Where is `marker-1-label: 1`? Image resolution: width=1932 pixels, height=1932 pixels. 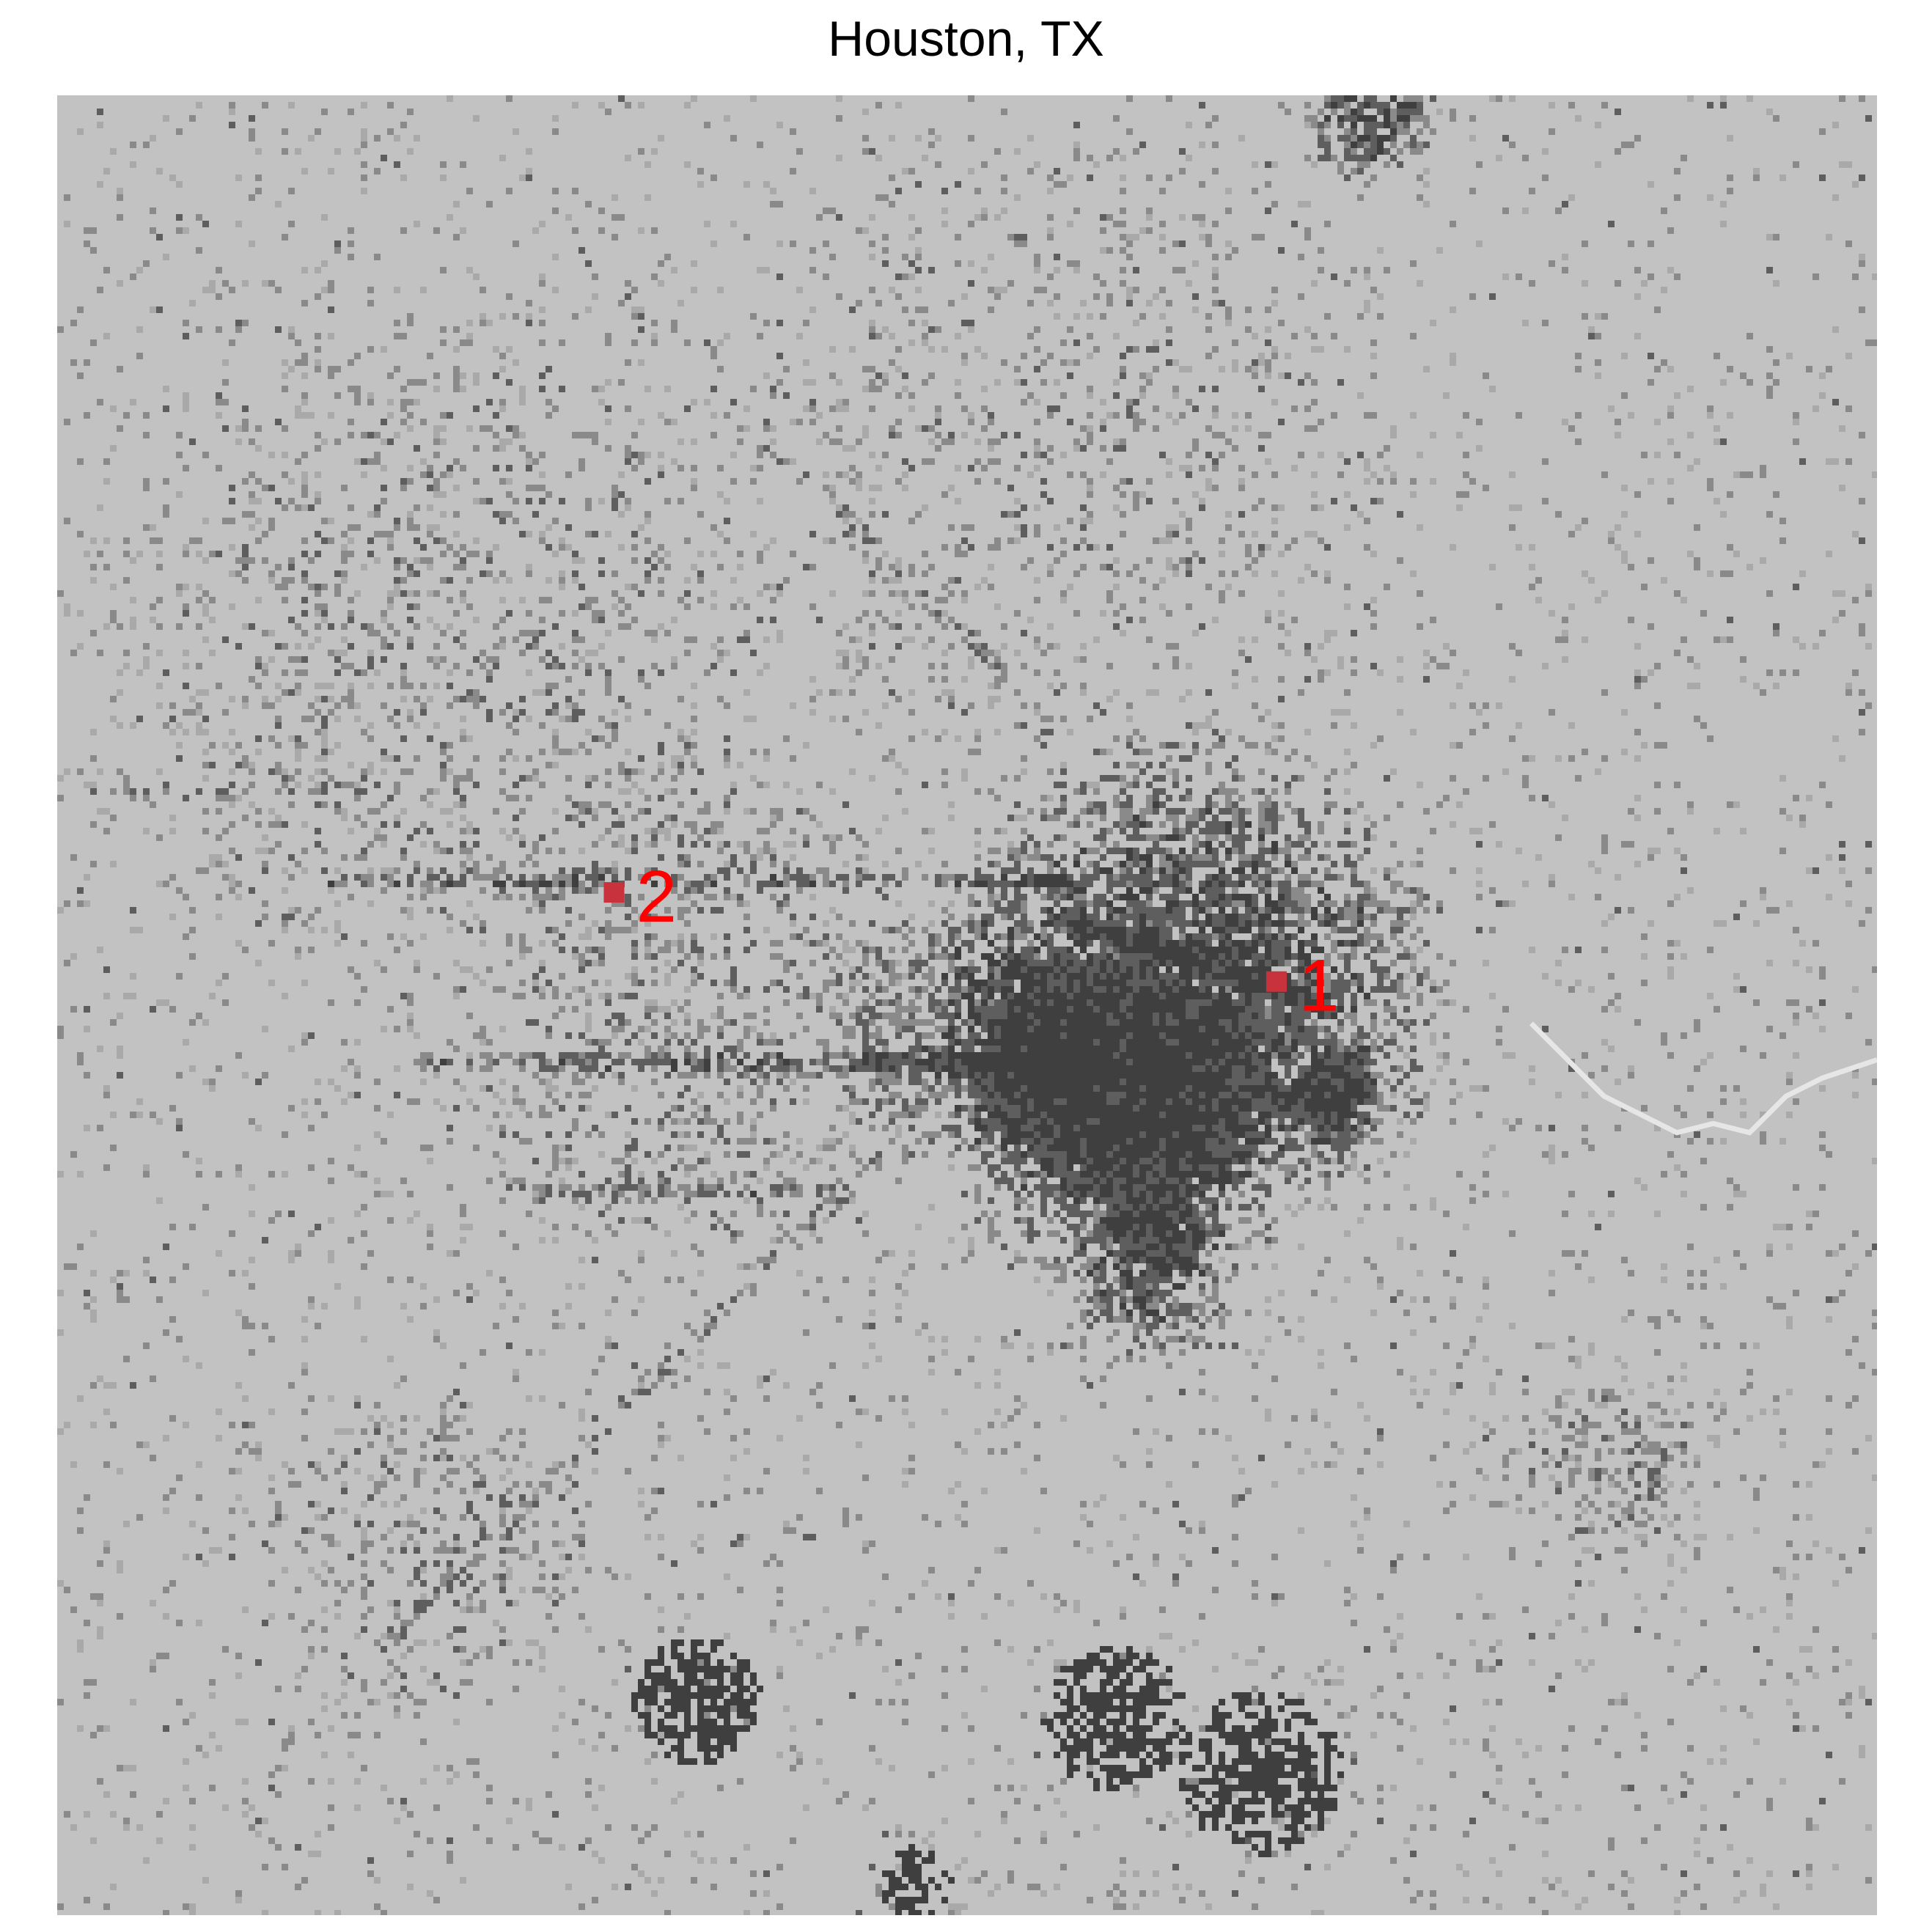
marker-1-label: 1 is located at coordinates (1319, 986).